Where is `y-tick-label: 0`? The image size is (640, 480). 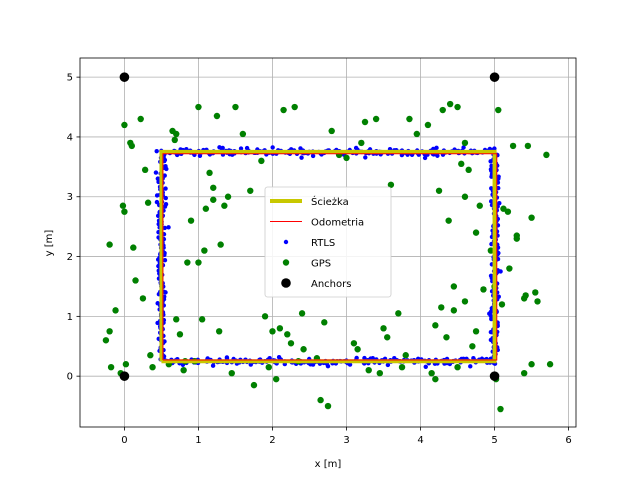 y-tick-label: 0 is located at coordinates (70, 377).